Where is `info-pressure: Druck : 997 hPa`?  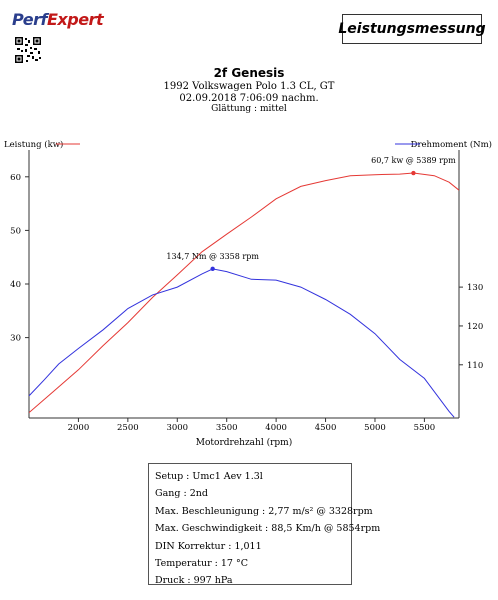
info-pressure: Druck : 997 hPa is located at coordinates (194, 581).